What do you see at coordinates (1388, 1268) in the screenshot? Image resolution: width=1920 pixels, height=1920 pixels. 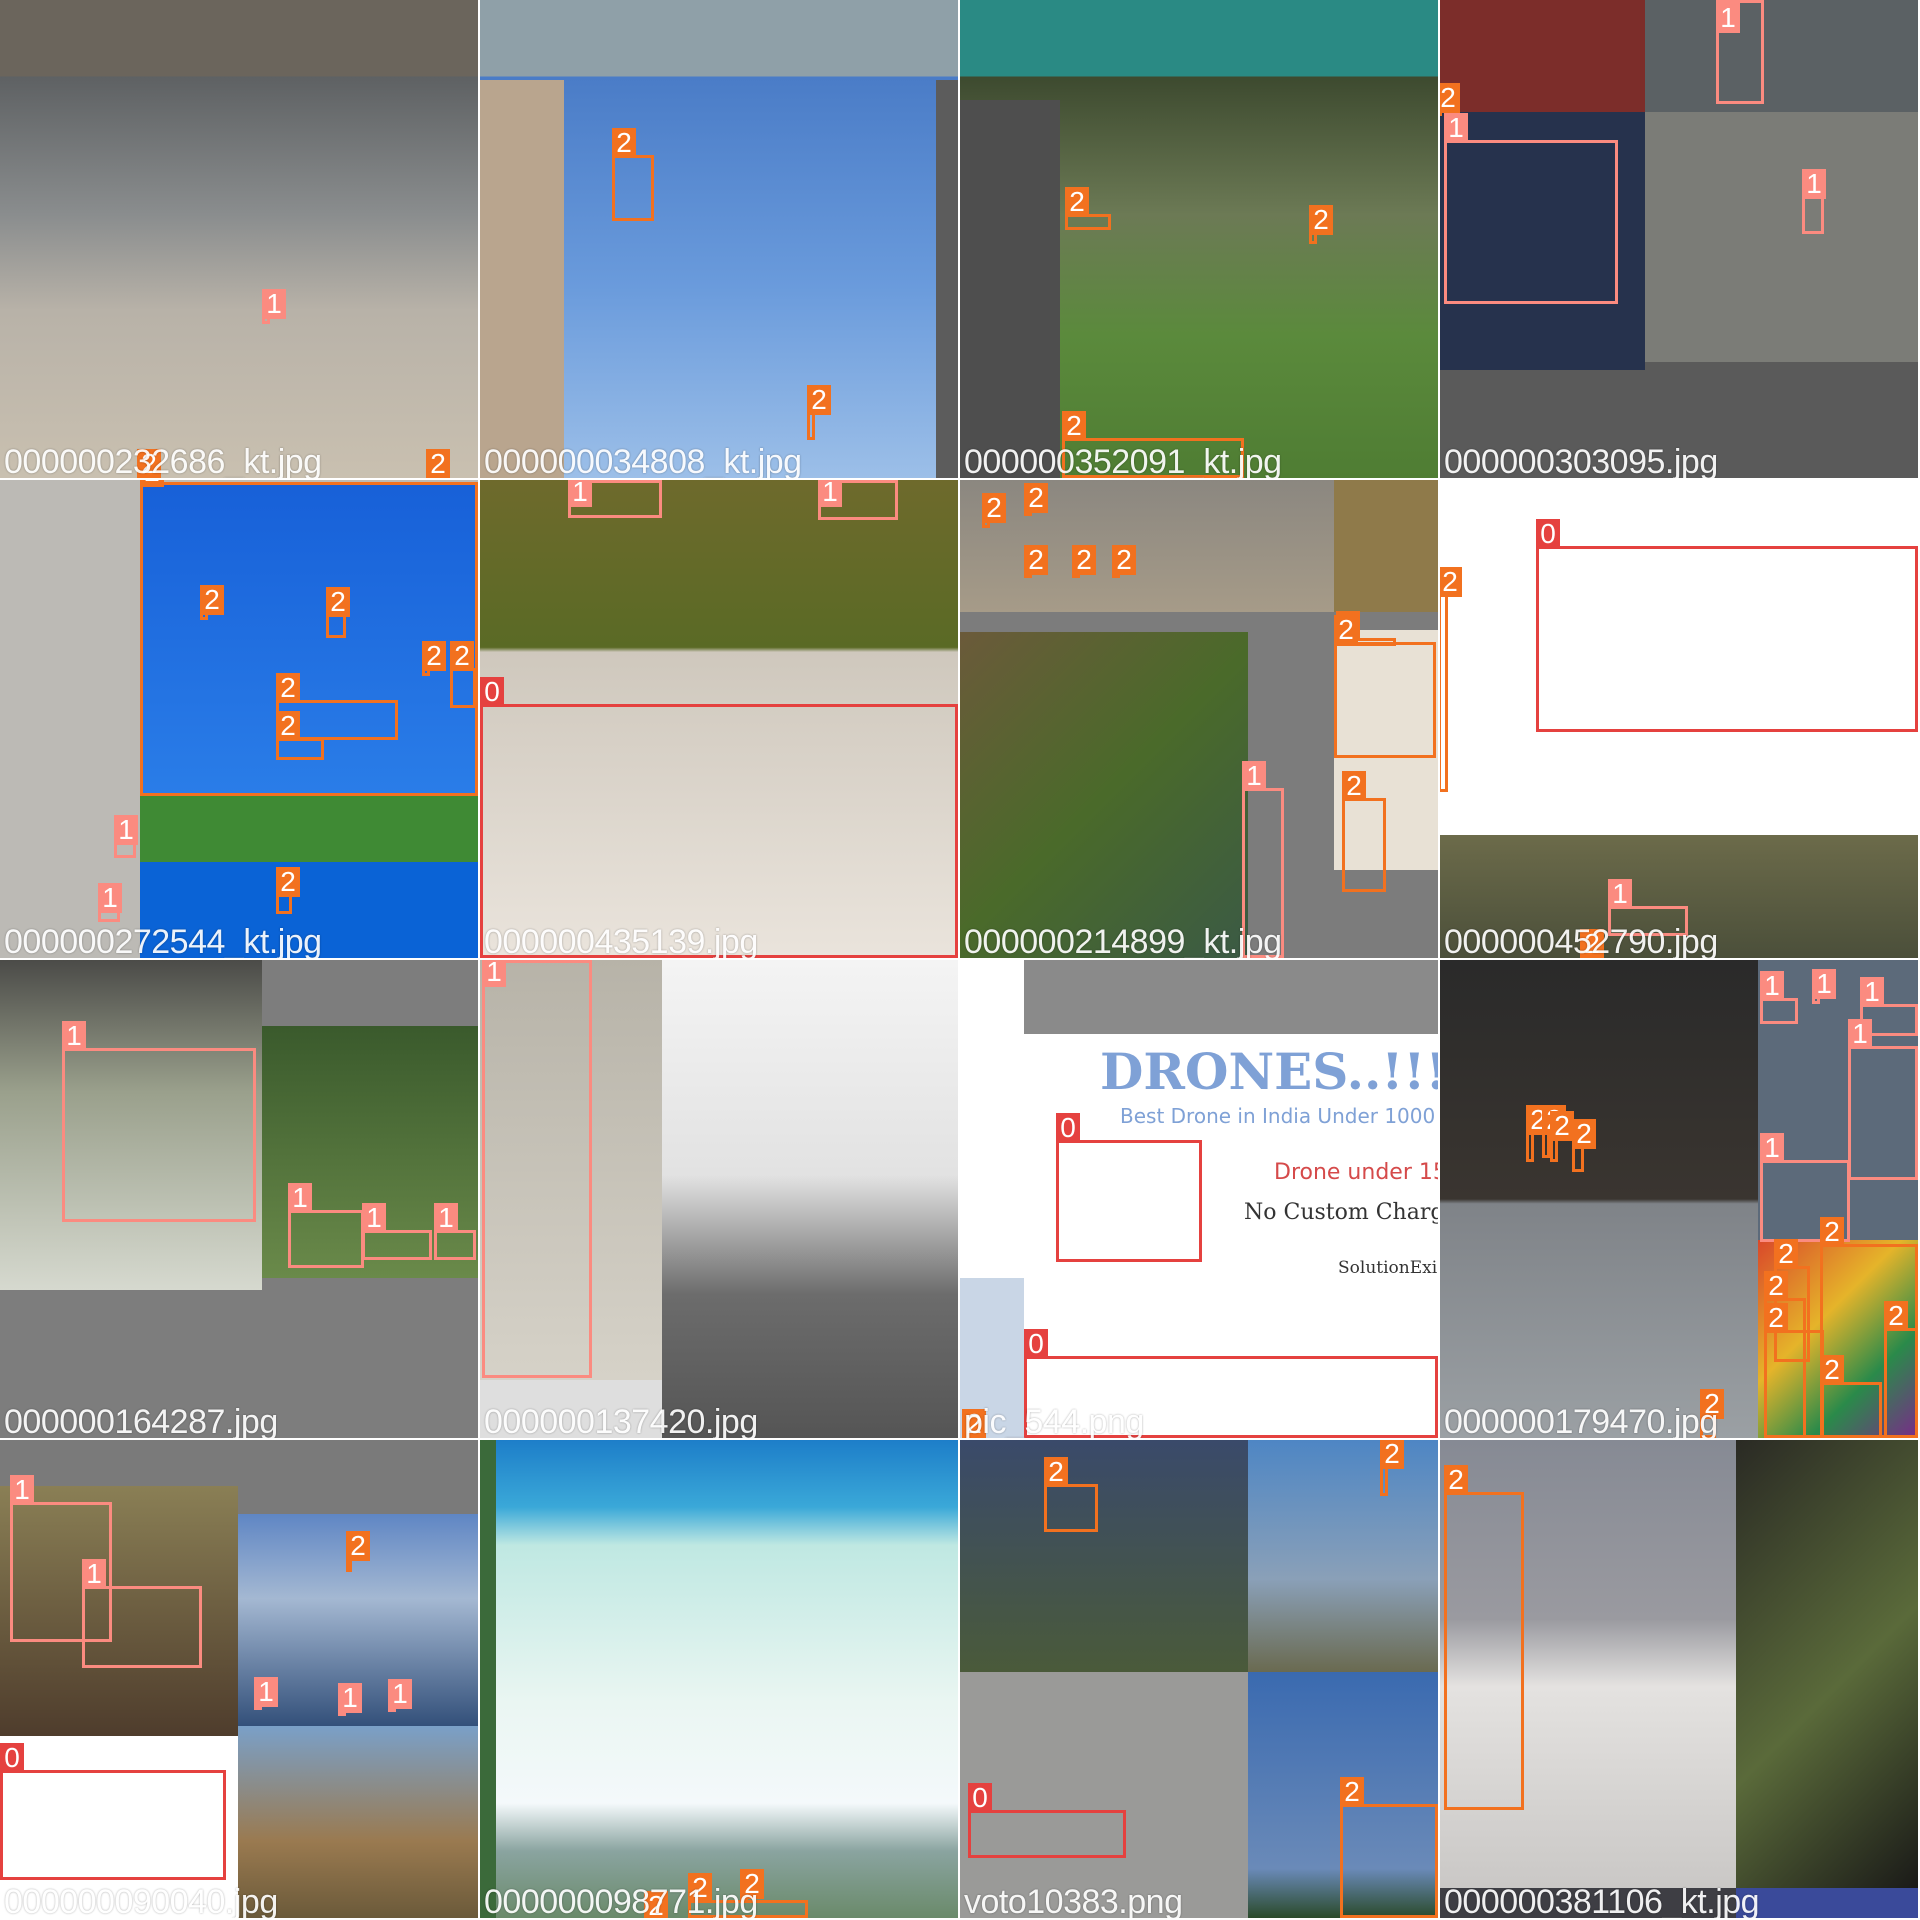 I see `sign-brand: SolutionExist` at bounding box center [1388, 1268].